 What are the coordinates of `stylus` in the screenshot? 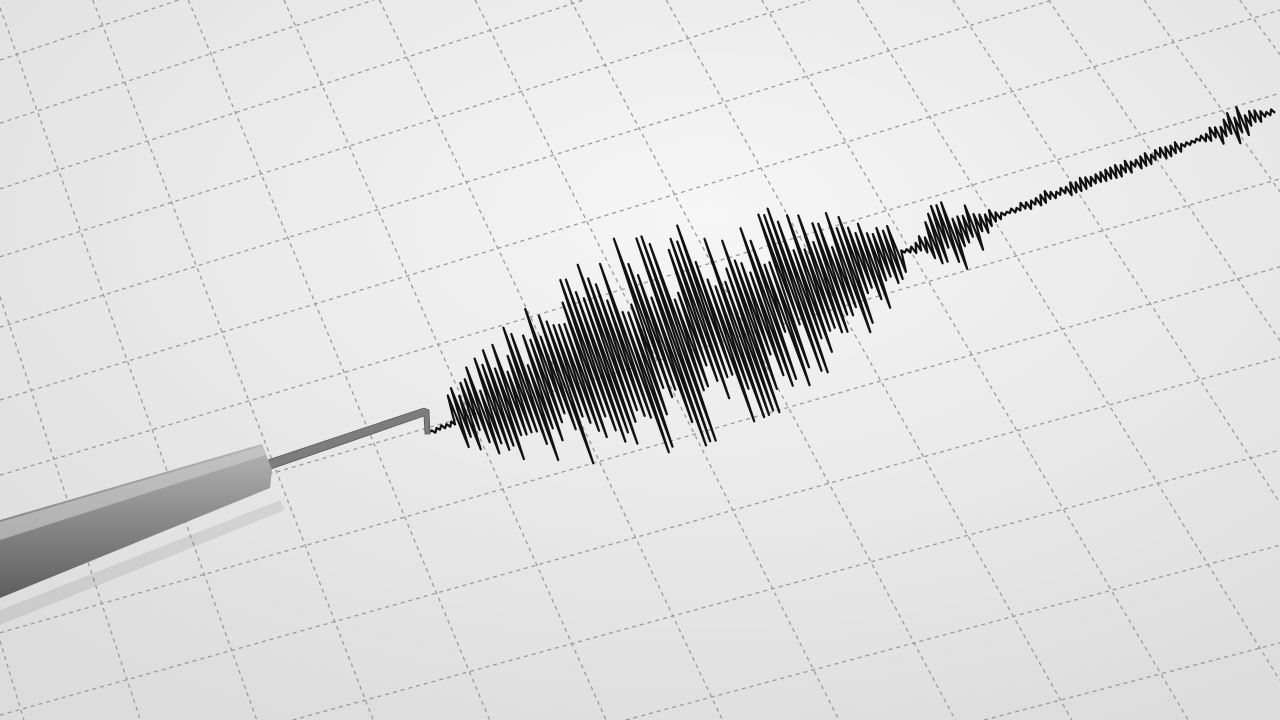 It's located at (215, 516).